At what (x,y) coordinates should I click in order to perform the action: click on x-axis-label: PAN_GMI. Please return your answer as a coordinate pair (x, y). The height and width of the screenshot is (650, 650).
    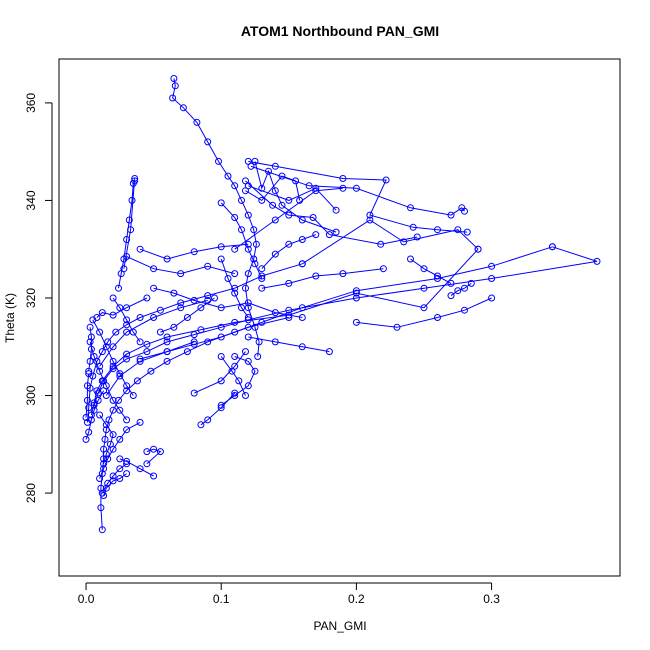
    Looking at the image, I should click on (339, 626).